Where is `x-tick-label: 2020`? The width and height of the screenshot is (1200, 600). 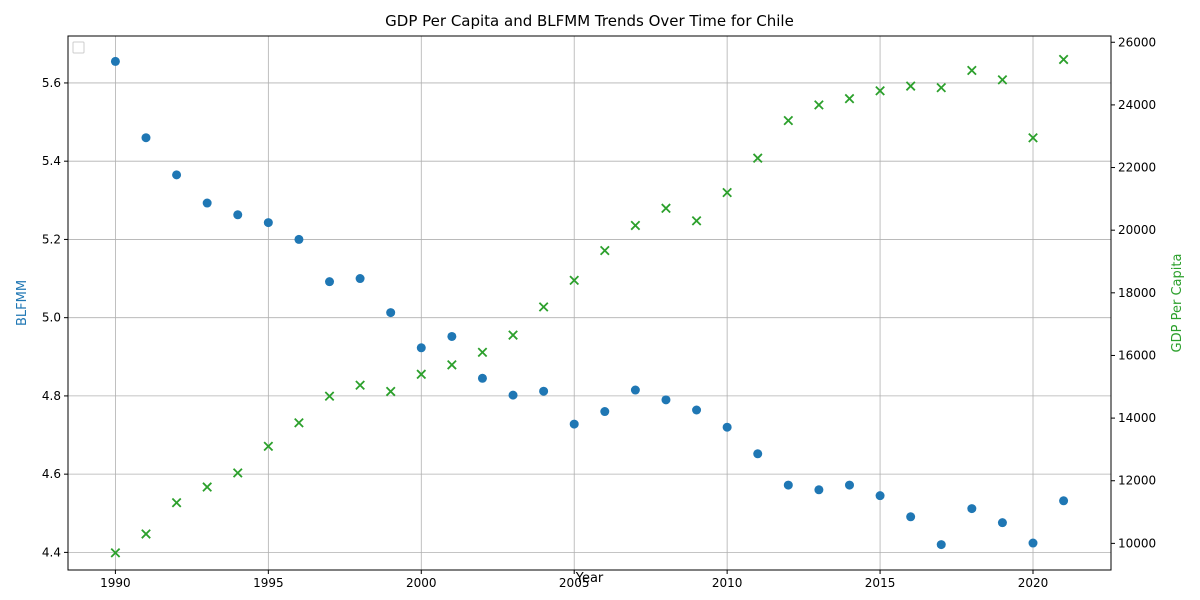 x-tick-label: 2020 is located at coordinates (1033, 583).